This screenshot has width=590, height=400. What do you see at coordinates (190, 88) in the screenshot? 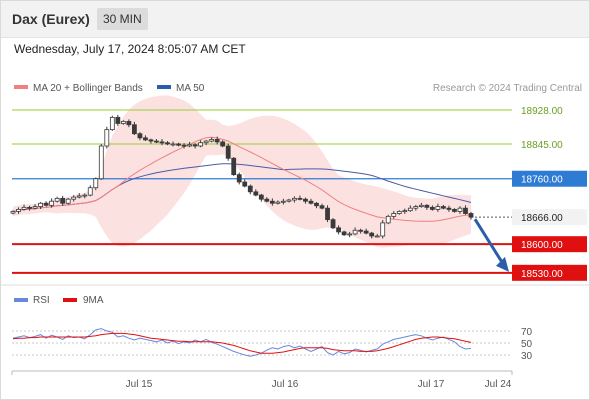
I see `ma50-legend-label: MA 50` at bounding box center [190, 88].